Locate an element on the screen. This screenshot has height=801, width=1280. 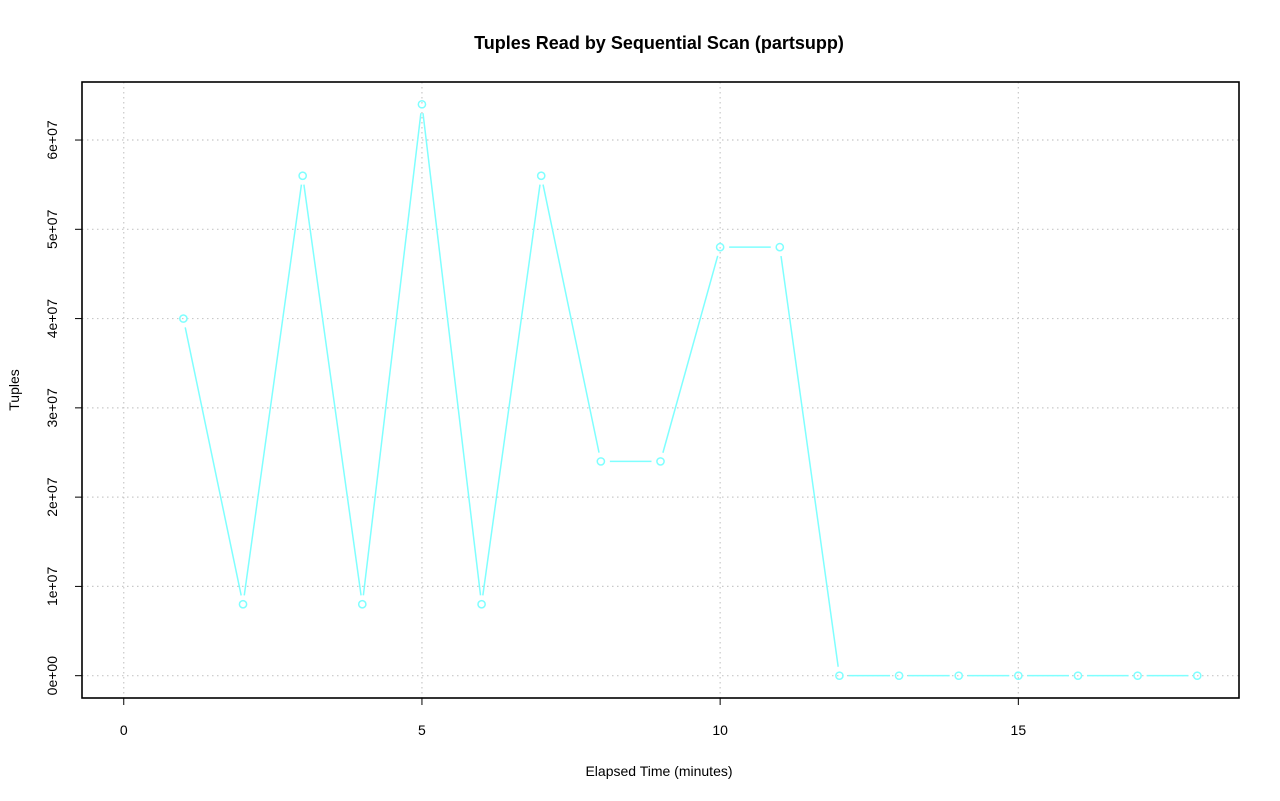
y-tick-label: 2e+07 is located at coordinates (52, 497).